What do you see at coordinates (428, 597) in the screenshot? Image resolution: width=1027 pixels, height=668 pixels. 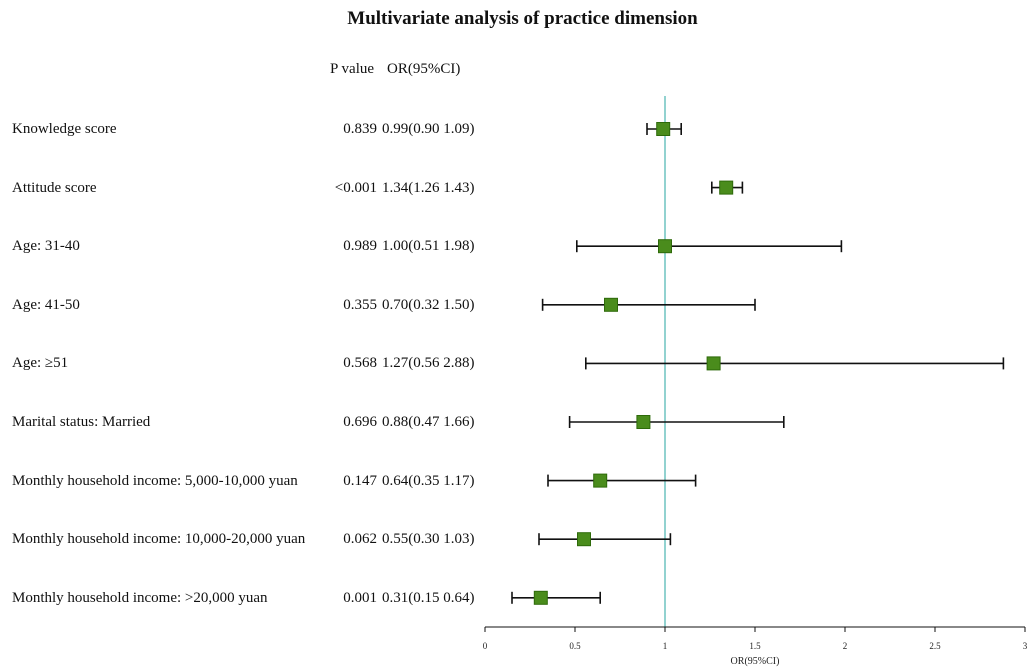 I see `or-ci-text: 0.31(0.15 0.64)` at bounding box center [428, 597].